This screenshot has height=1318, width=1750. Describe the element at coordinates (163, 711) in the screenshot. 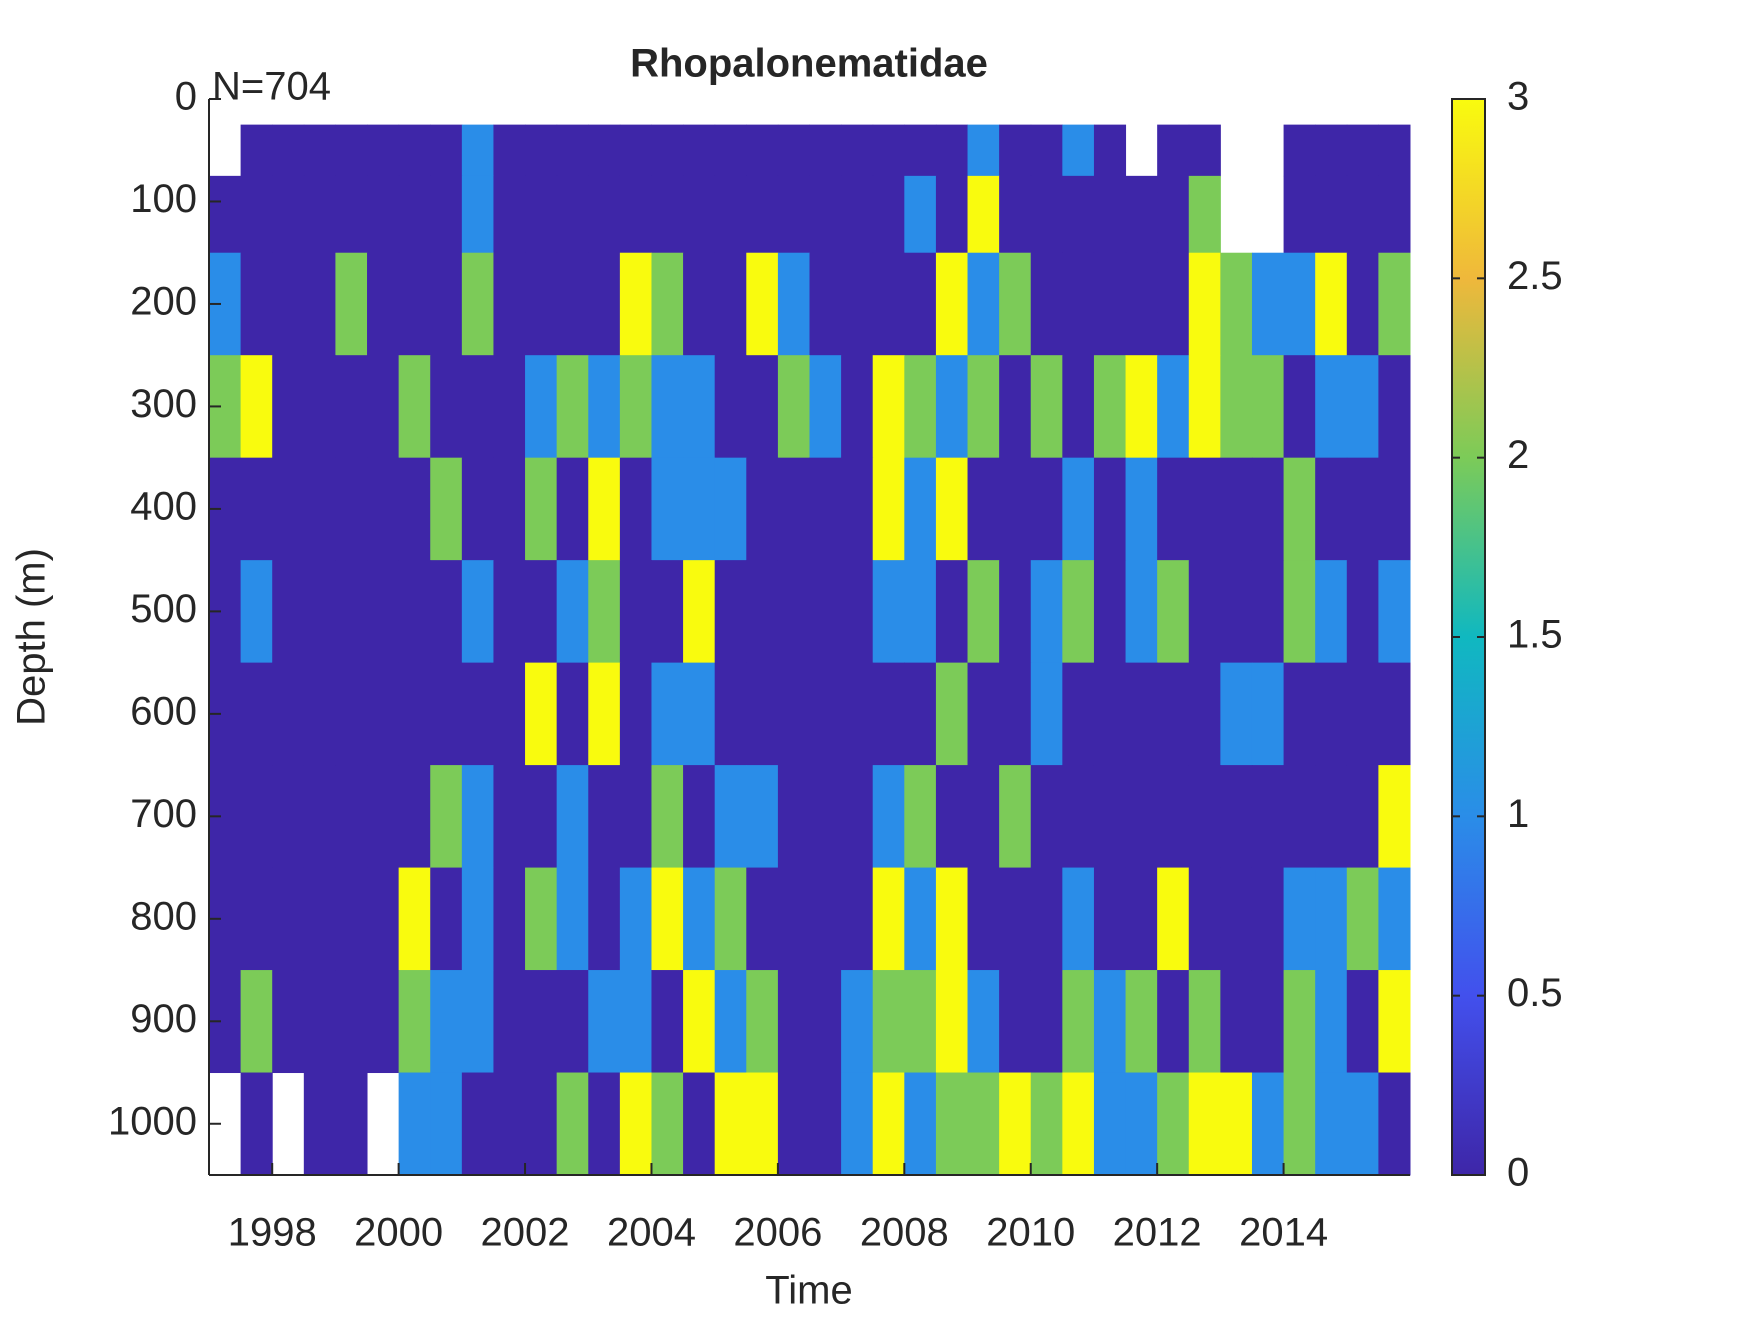

I see `y-tick-label: 600` at that location.